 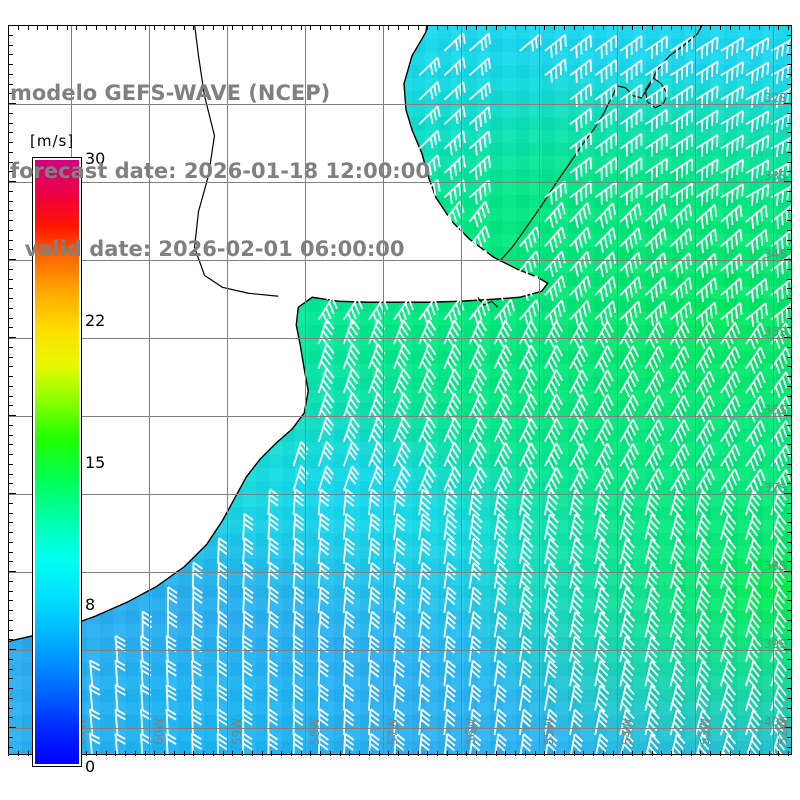 I want to click on coastline-path-brazil-ne, so click(x=601, y=144).